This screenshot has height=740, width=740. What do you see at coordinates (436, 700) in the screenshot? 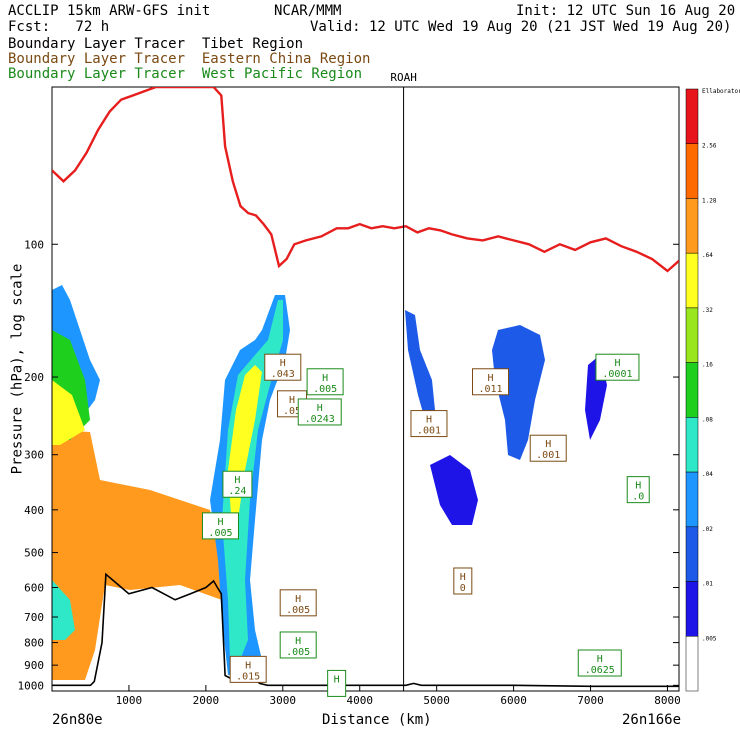
I see `x-tick-label: 5000` at bounding box center [436, 700].